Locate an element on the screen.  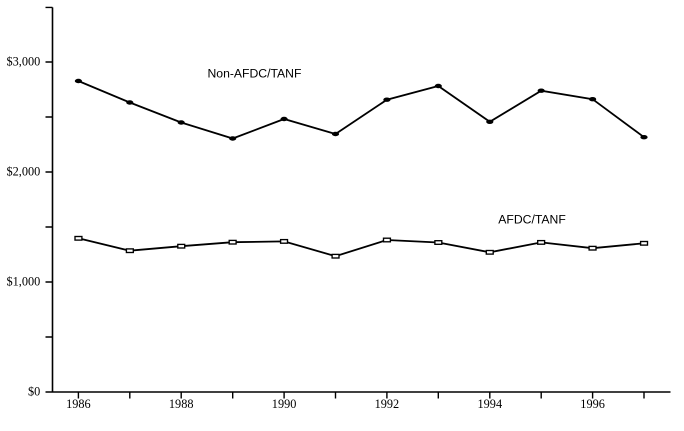
svg-text: 1990 is located at coordinates (284, 404).